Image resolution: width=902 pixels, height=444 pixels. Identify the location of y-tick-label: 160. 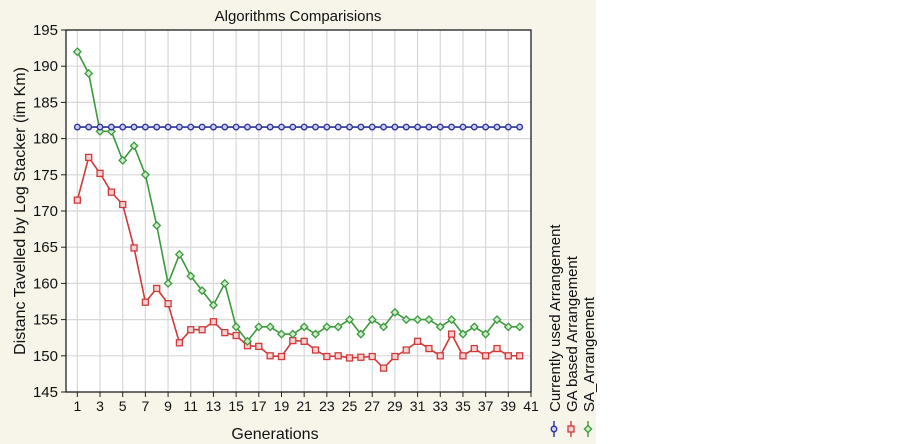
(45, 283).